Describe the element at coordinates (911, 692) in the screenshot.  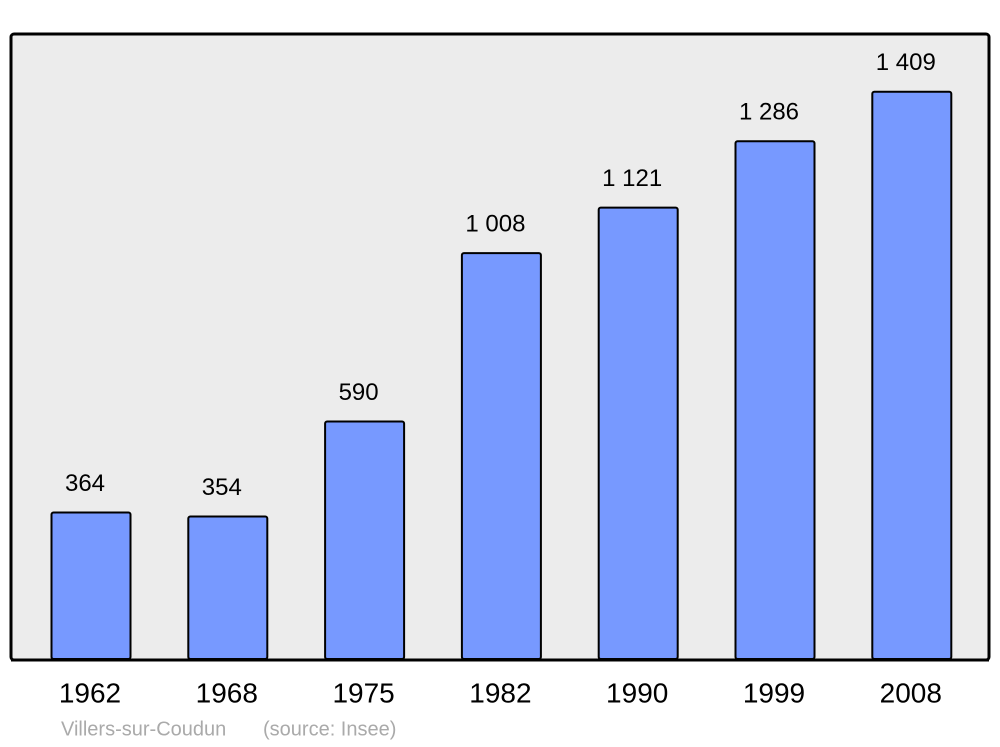
I see `x-tick-label: 2008` at that location.